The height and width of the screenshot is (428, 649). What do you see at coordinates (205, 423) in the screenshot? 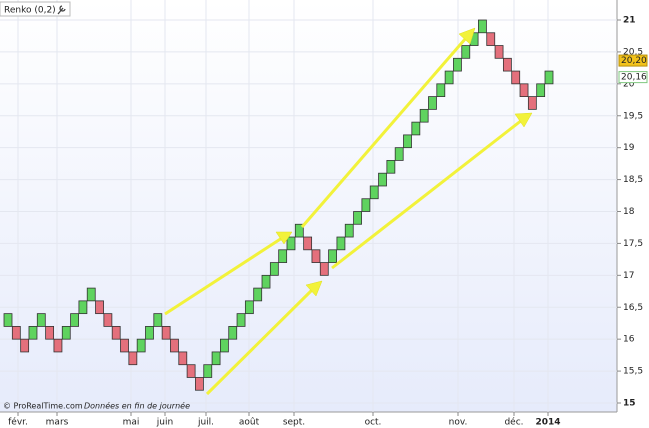
I see `x-tick-label: juil.` at bounding box center [205, 423].